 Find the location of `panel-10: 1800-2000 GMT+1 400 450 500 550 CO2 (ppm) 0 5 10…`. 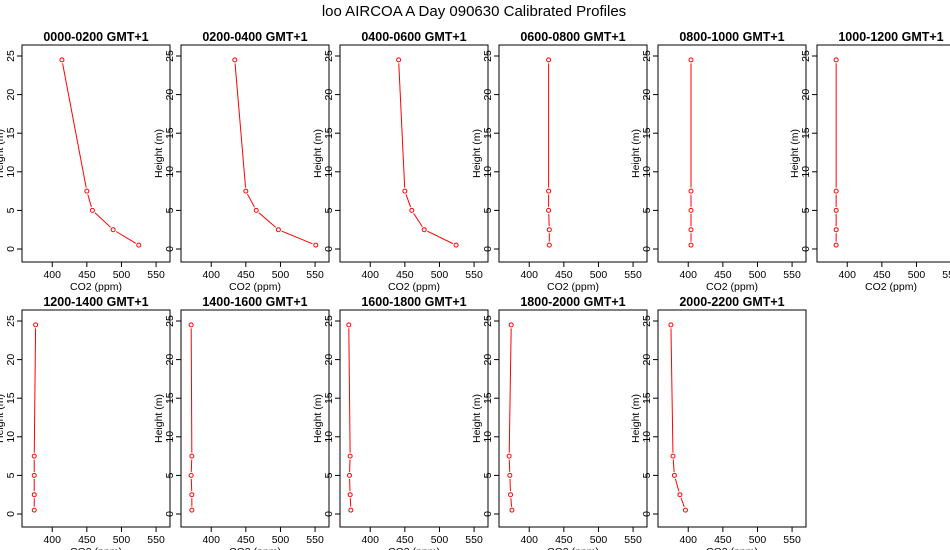

panel-10: 1800-2000 GMT+1 400 450 500 550 CO2 (ppm) 0 5 10… is located at coordinates (559, 422).